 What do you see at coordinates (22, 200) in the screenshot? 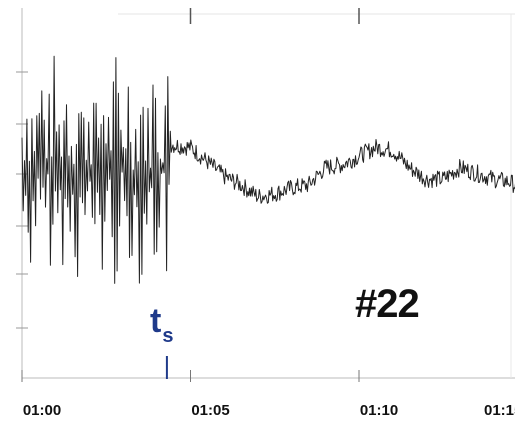
I see `y-tick-marks` at bounding box center [22, 200].